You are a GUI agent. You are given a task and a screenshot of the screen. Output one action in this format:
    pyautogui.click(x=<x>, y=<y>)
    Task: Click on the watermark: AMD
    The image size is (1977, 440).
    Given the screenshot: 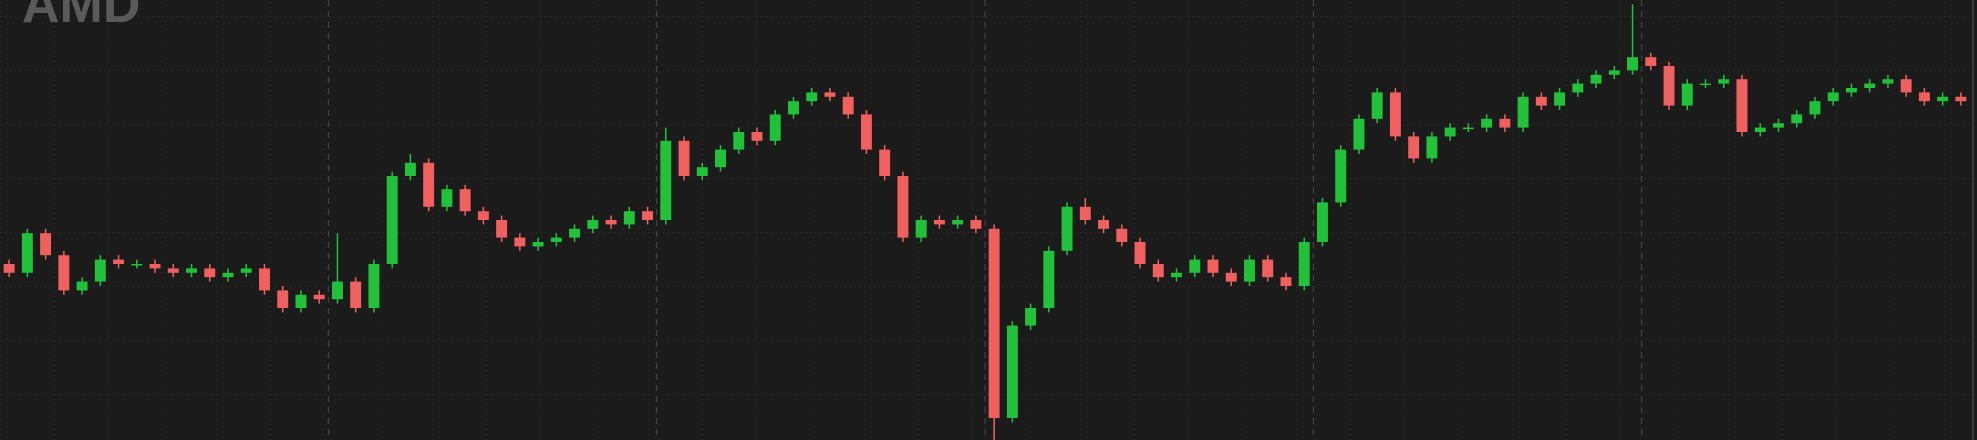 What is the action you would take?
    pyautogui.click(x=81, y=17)
    